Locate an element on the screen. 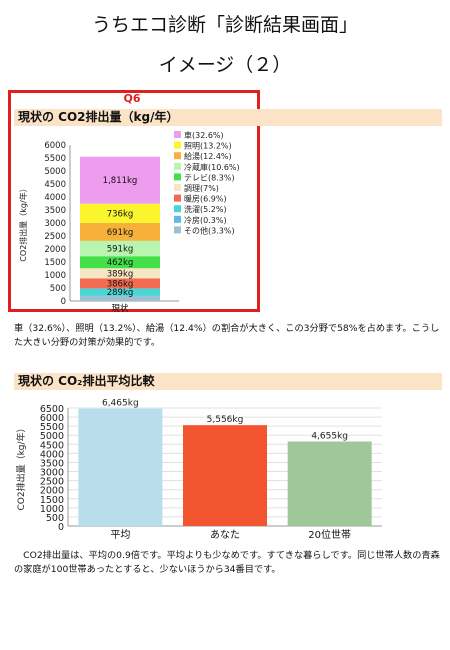 The width and height of the screenshot is (450, 650). data-label: 4,655kg is located at coordinates (329, 436).